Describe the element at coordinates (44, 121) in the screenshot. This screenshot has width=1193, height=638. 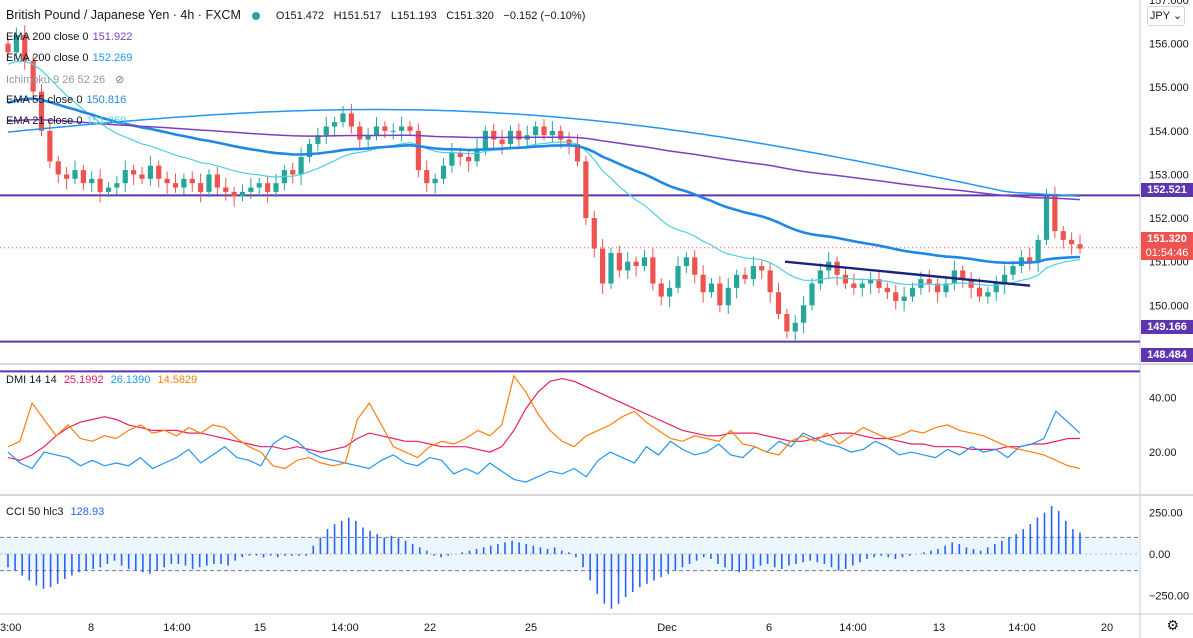
I see `legend-label: EMA 21 close 0` at that location.